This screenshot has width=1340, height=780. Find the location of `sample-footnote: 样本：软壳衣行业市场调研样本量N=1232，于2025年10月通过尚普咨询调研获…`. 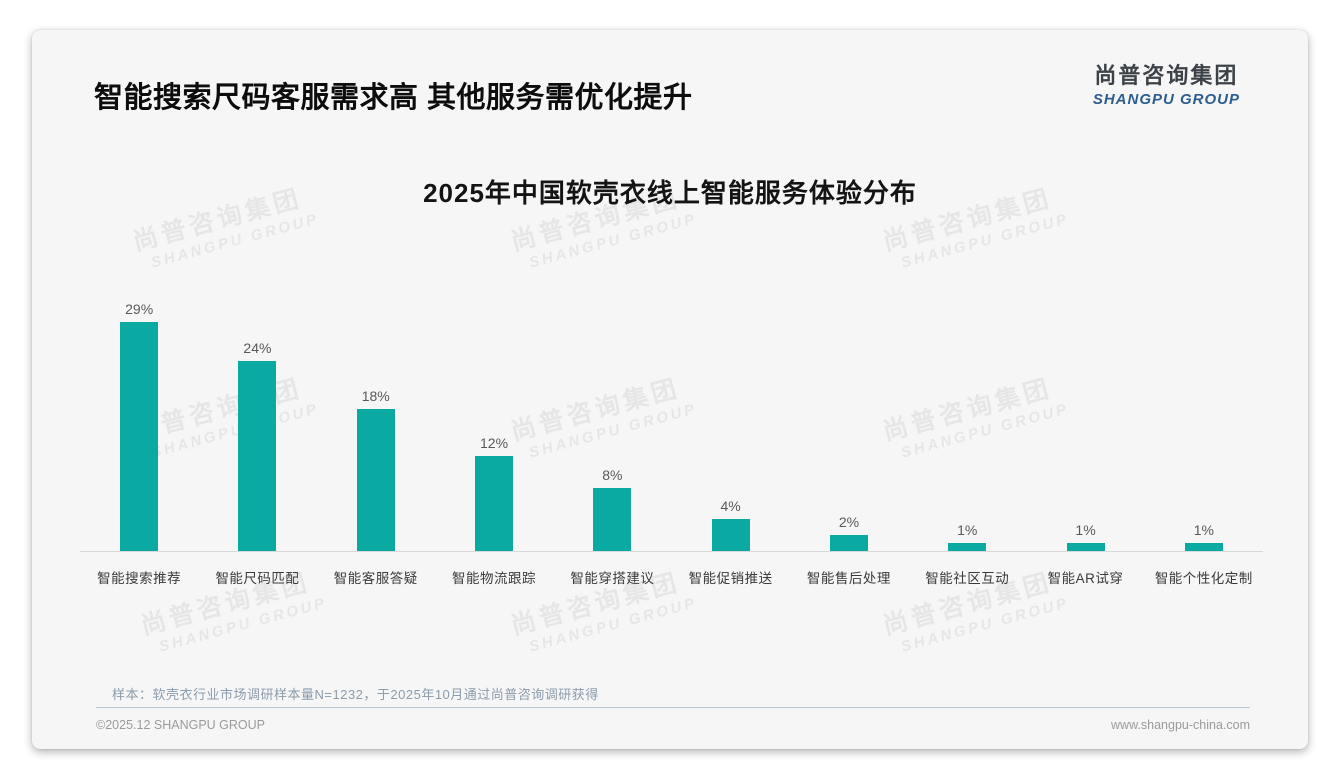

sample-footnote: 样本：软壳衣行业市场调研样本量N=1232，于2025年10月通过尚普咨询调研获… is located at coordinates (355, 694).